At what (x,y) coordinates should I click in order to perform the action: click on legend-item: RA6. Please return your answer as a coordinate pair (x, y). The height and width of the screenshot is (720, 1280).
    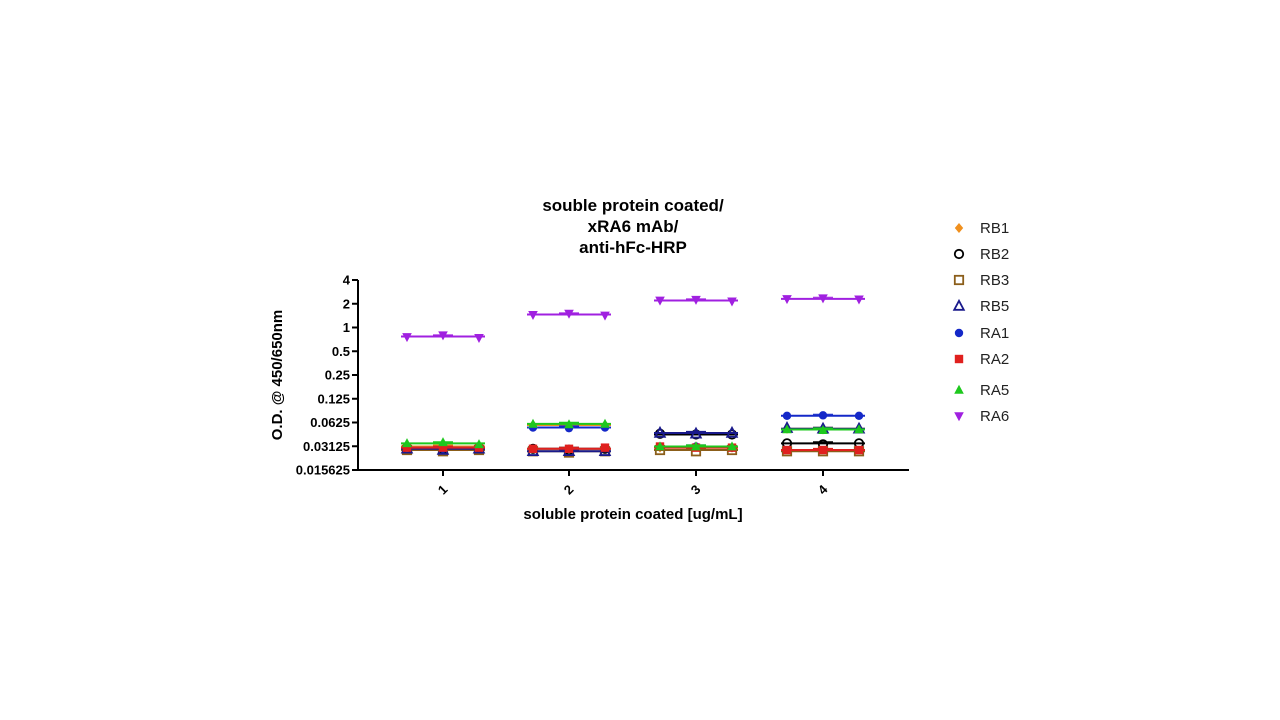
    Looking at the image, I should click on (981, 416).